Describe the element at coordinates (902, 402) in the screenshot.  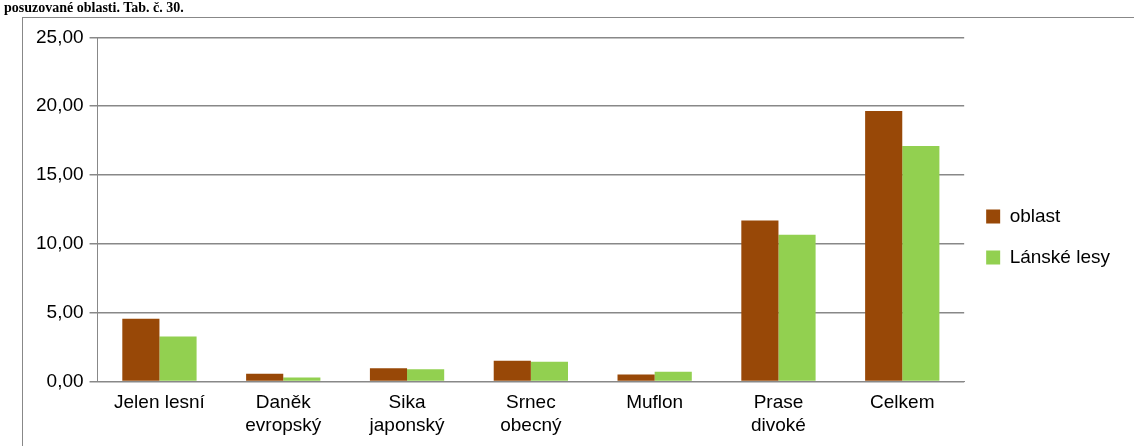
I see `x-tick-label: Celkem` at that location.